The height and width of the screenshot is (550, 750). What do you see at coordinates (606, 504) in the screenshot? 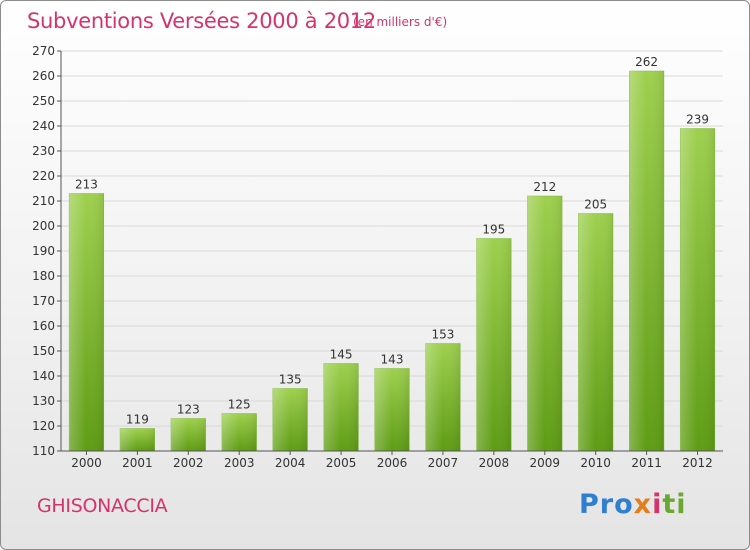
I see `logo-part: Pro` at bounding box center [606, 504].